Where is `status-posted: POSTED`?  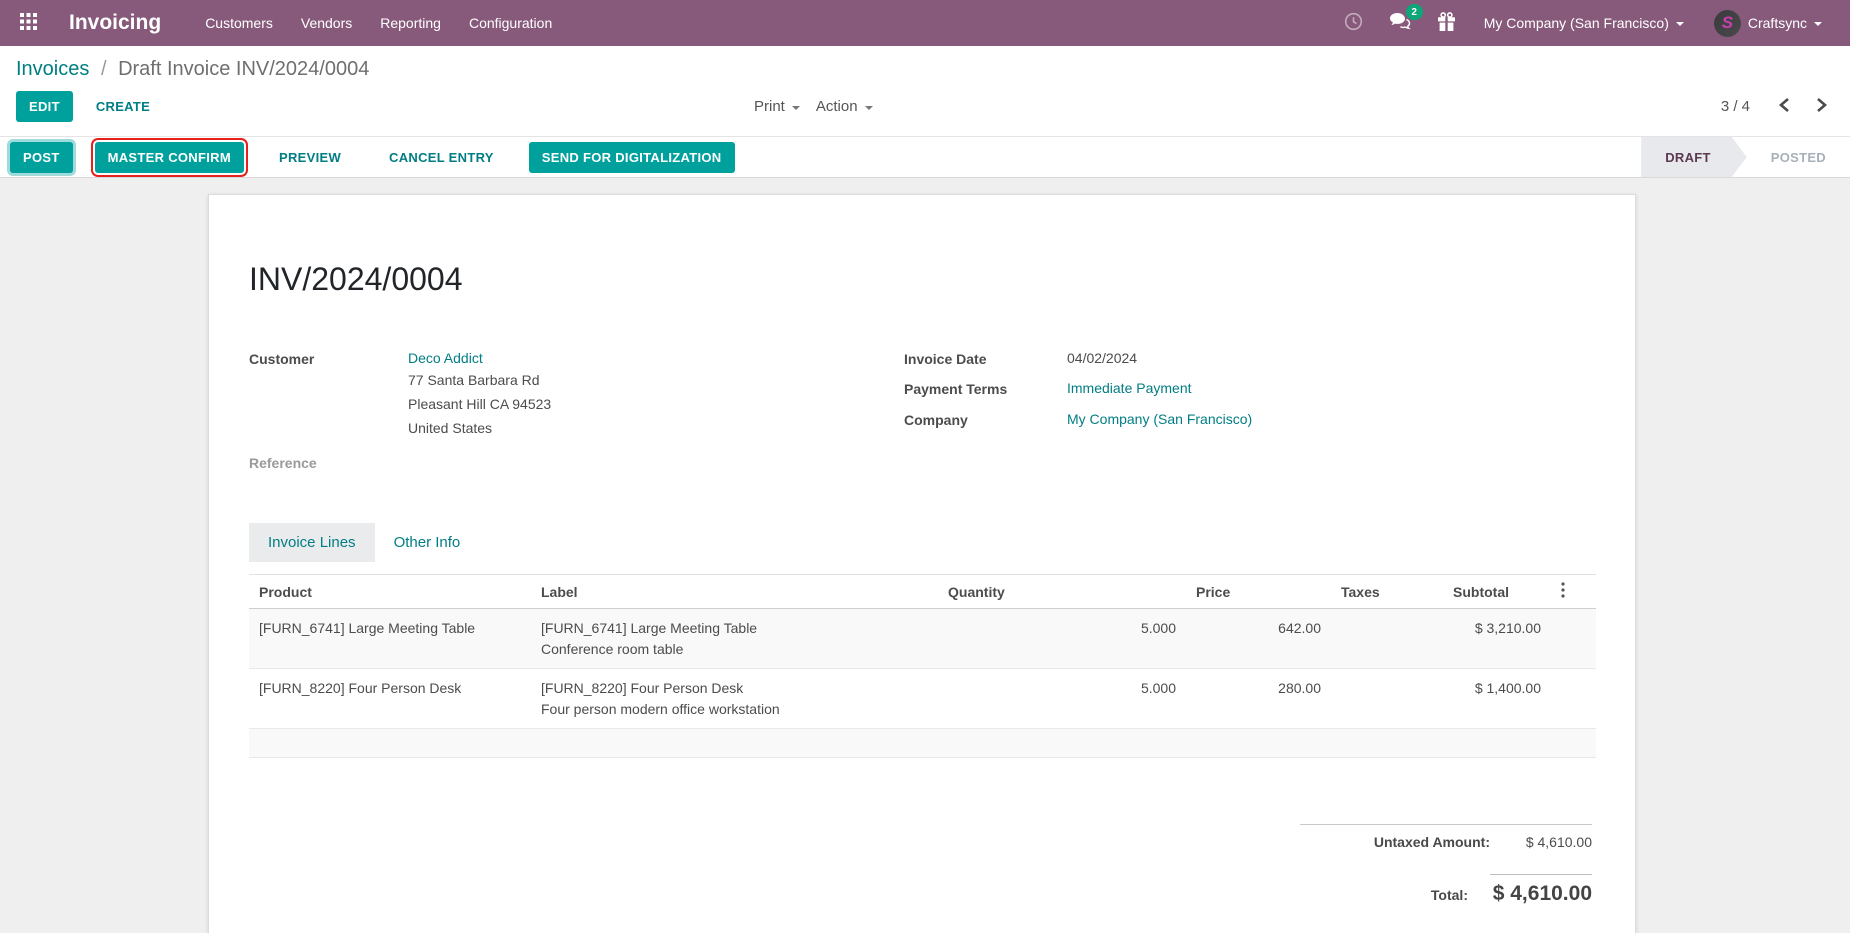
status-posted: POSTED is located at coordinates (1798, 157).